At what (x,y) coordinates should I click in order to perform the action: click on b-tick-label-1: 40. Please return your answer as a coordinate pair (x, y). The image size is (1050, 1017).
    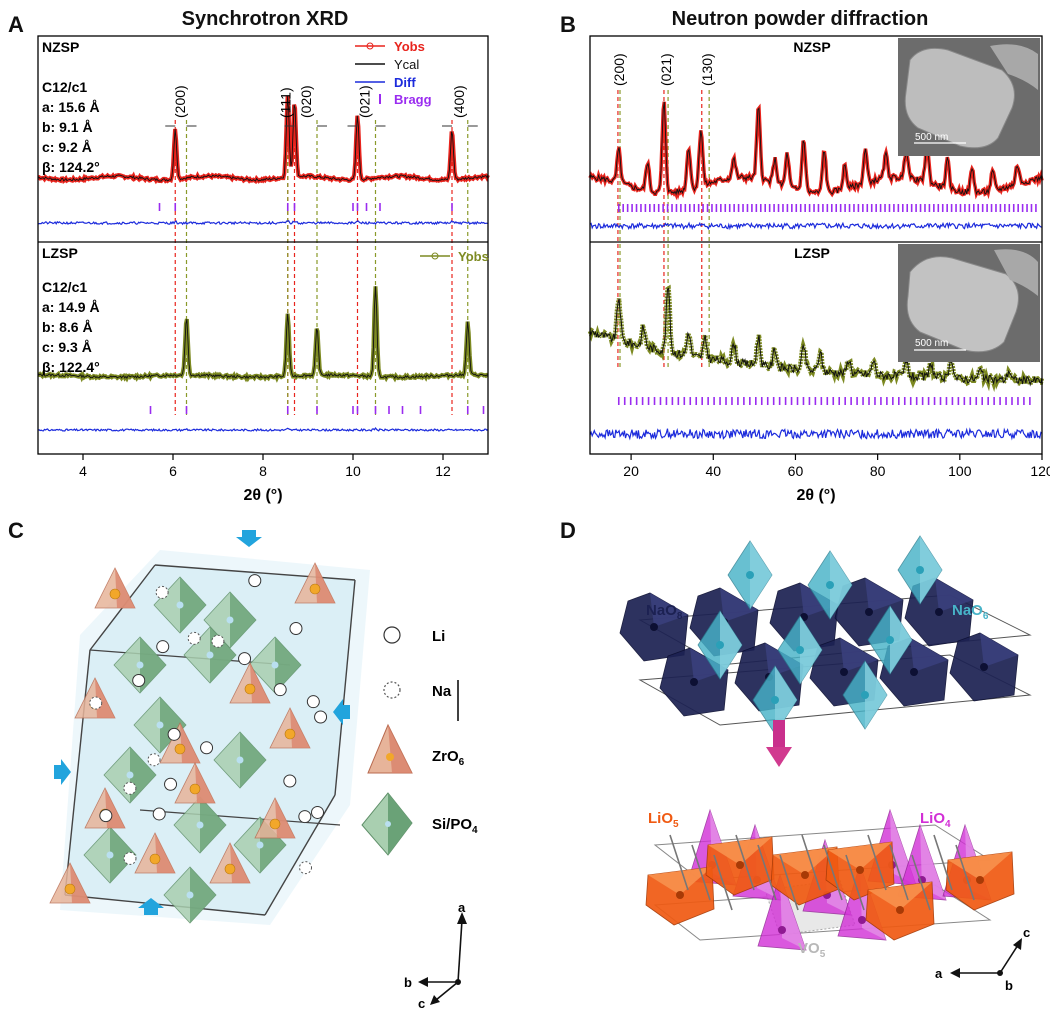
    Looking at the image, I should click on (713, 471).